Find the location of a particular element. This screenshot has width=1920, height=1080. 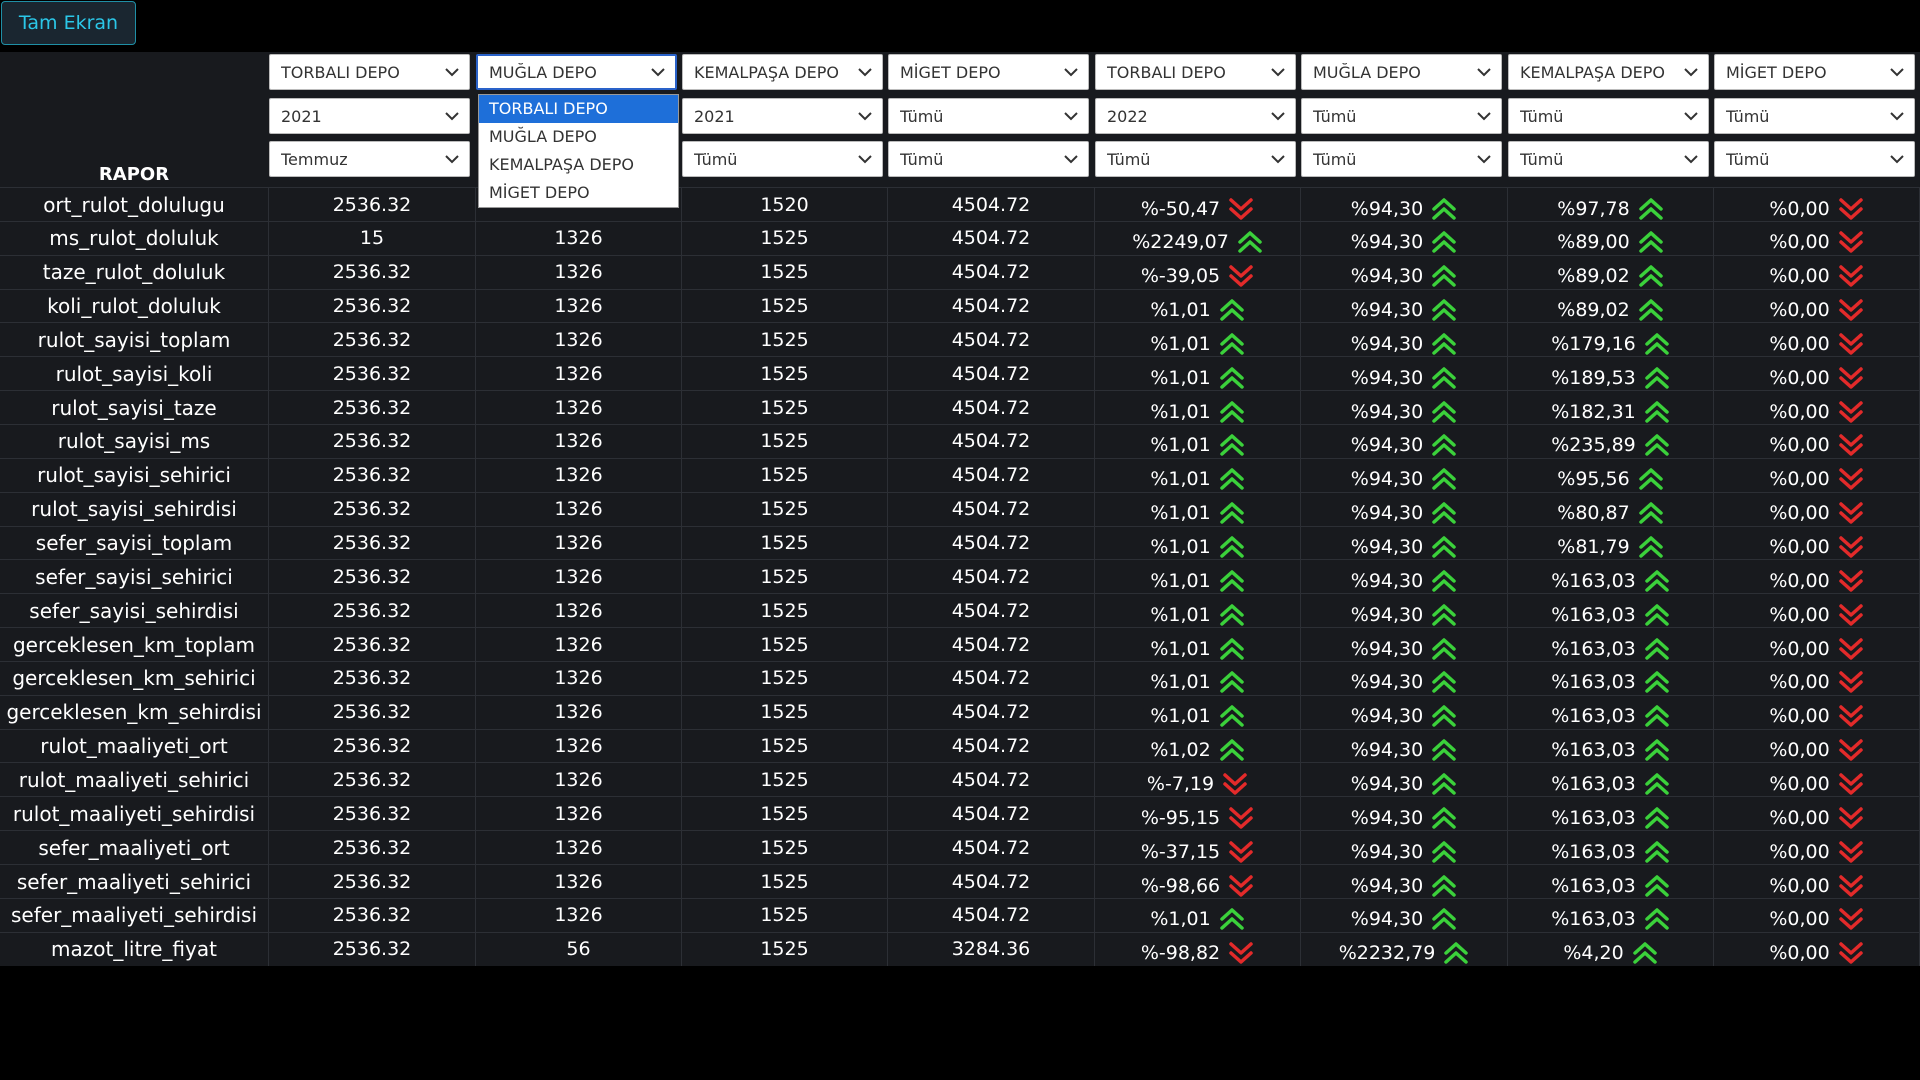

change-value: %189,53 is located at coordinates (1593, 377).